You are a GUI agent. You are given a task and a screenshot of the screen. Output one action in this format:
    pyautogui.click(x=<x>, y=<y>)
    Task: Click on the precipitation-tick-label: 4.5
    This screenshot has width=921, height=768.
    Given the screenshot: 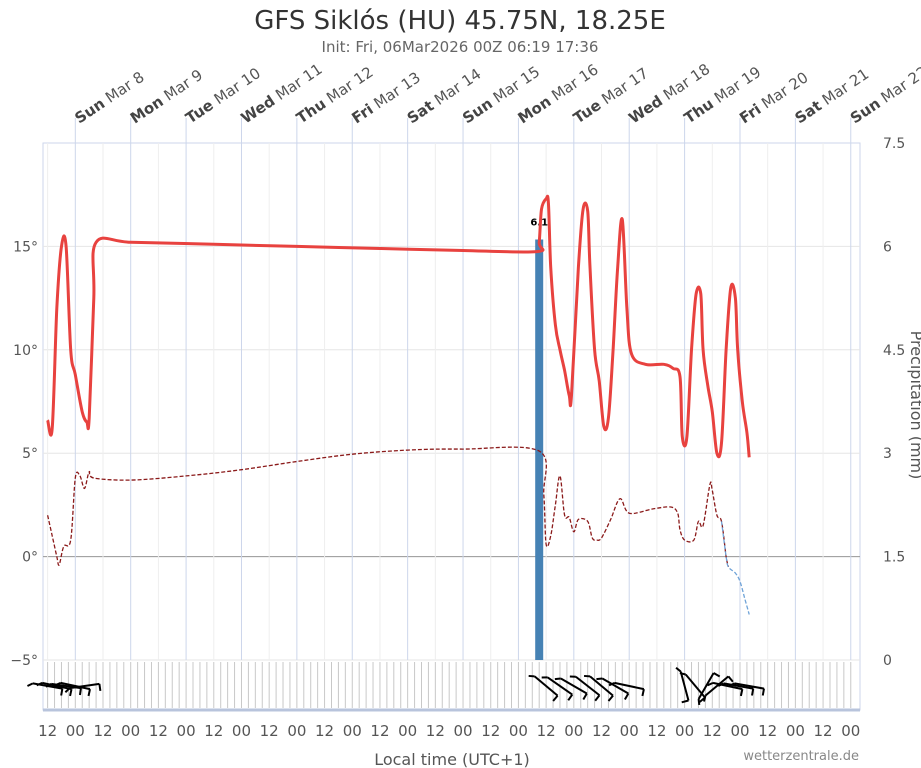 What is the action you would take?
    pyautogui.click(x=894, y=351)
    